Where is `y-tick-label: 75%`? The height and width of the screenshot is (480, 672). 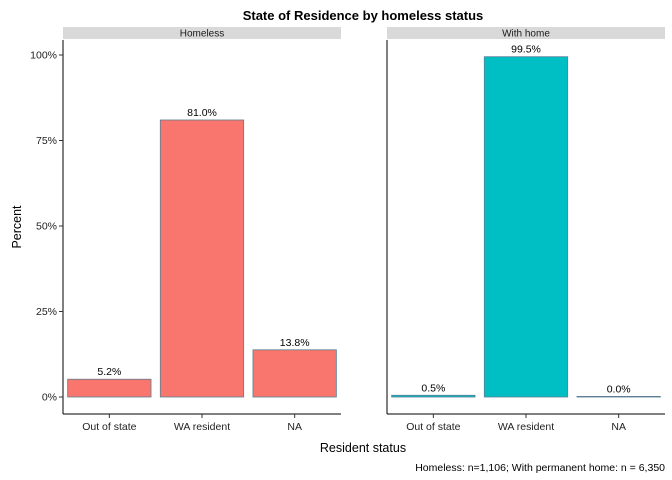 y-tick-label: 75% is located at coordinates (46, 141).